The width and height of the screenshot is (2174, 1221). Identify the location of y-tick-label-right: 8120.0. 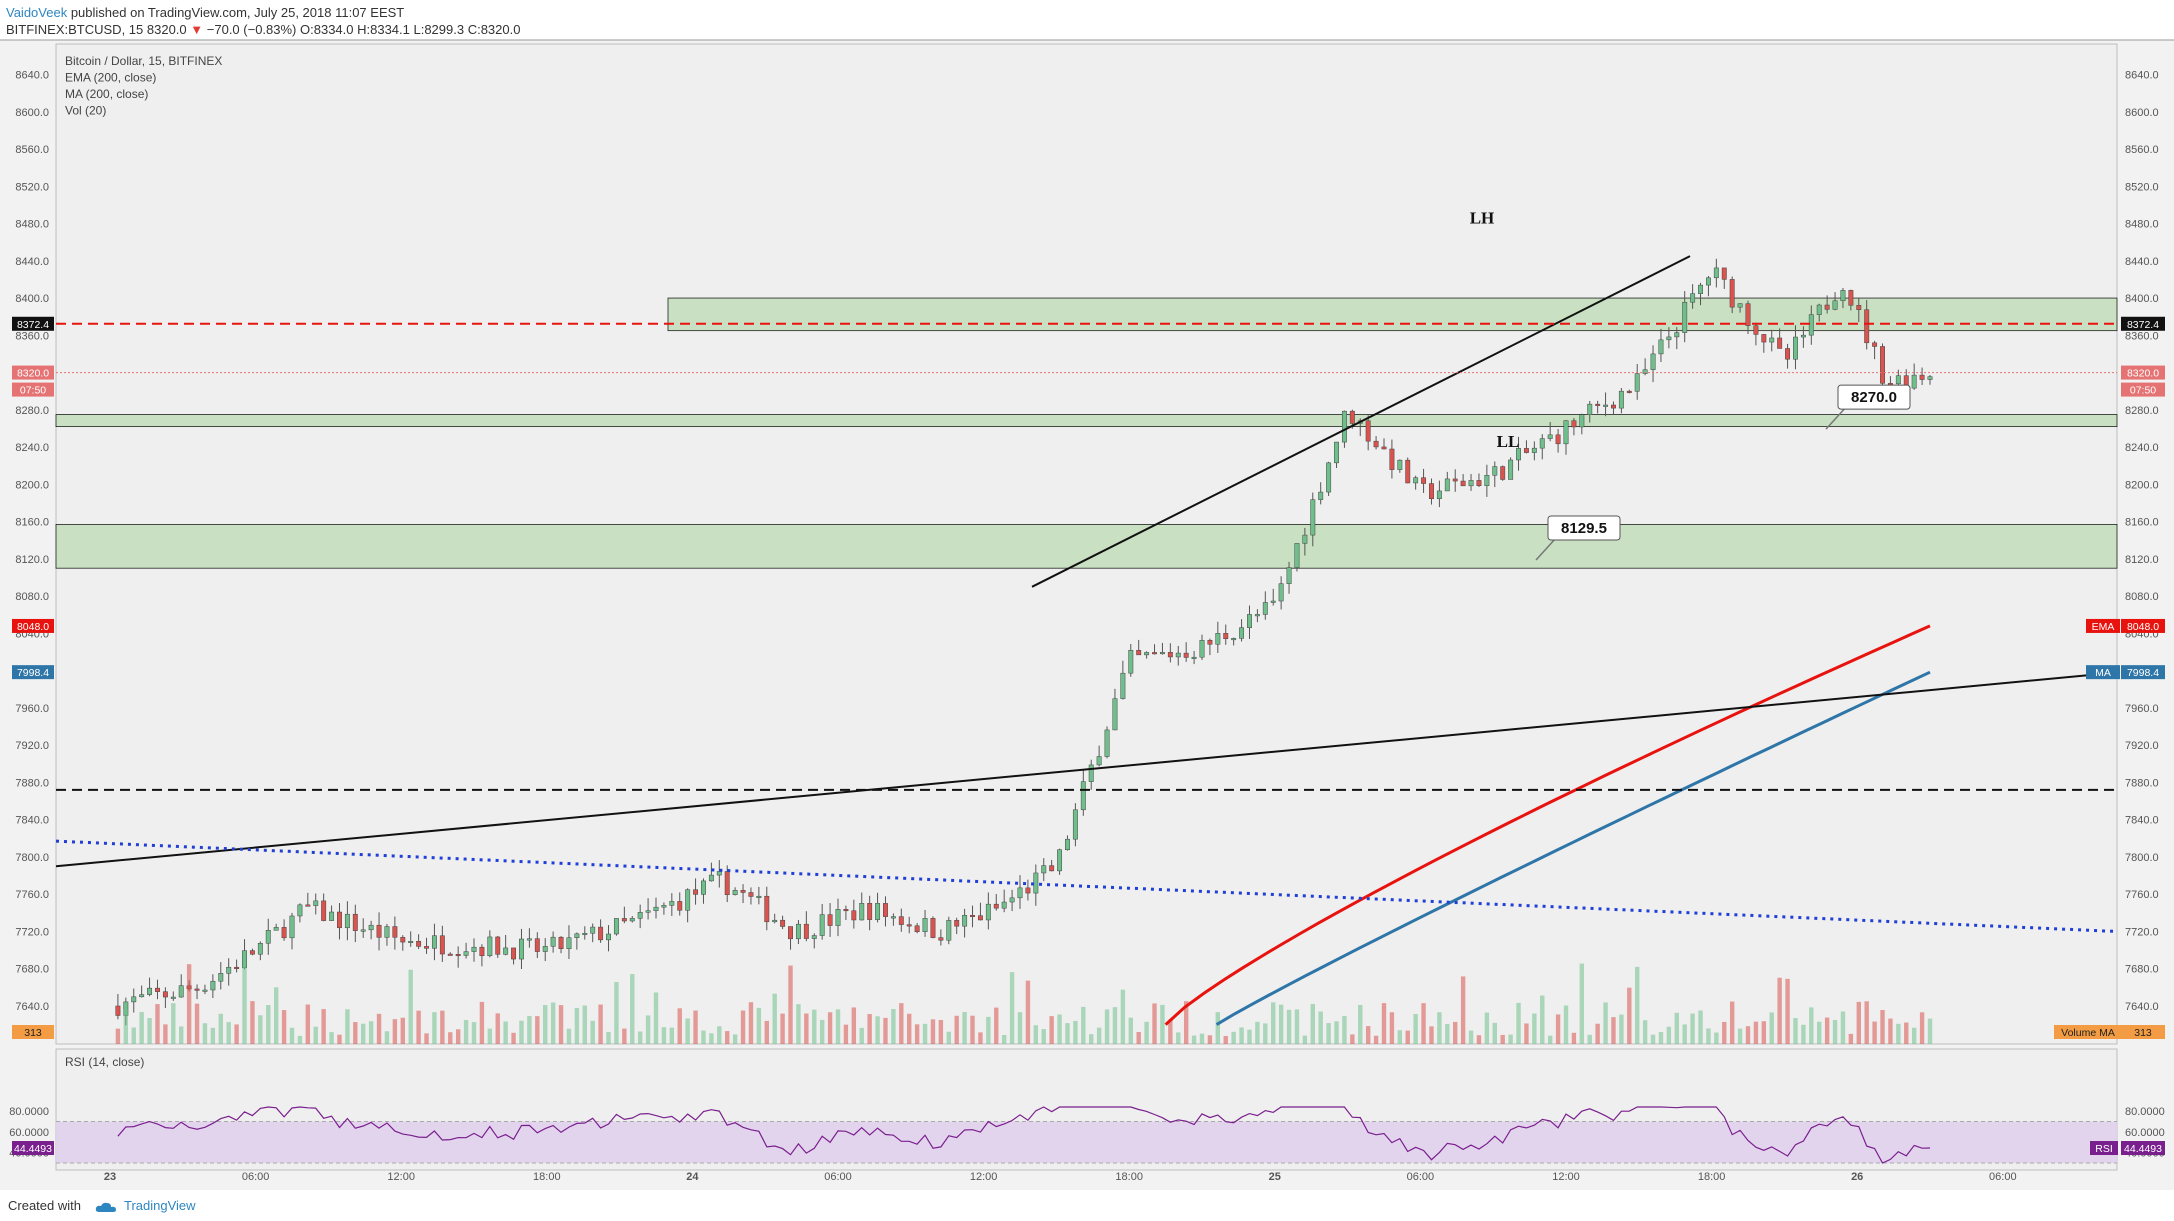
(2142, 560).